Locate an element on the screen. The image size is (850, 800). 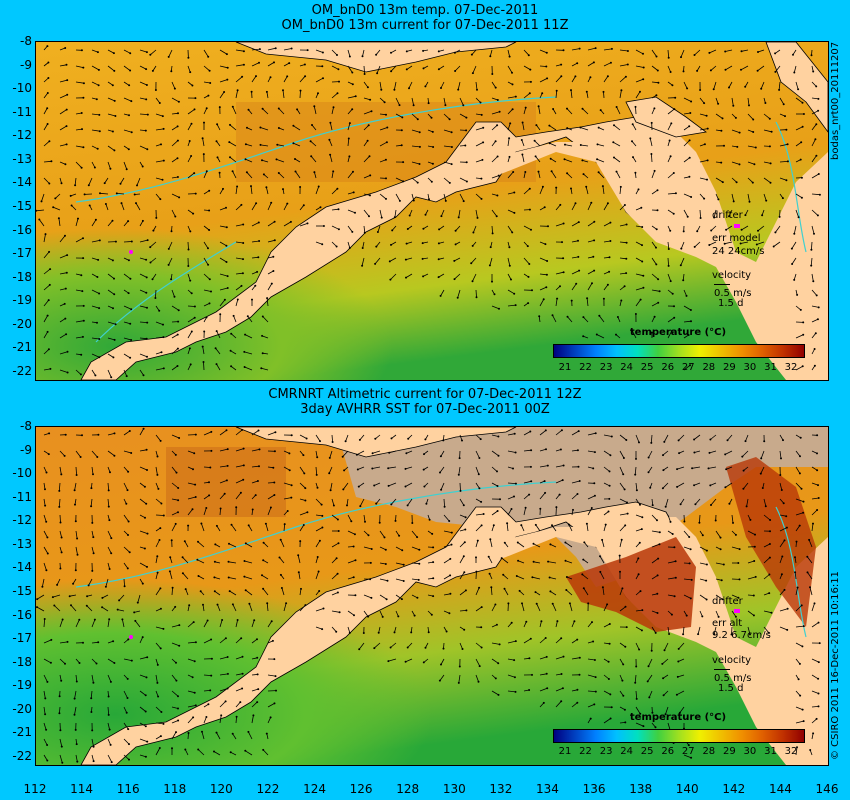
y-tick-label: -20 is located at coordinates (22, 323).